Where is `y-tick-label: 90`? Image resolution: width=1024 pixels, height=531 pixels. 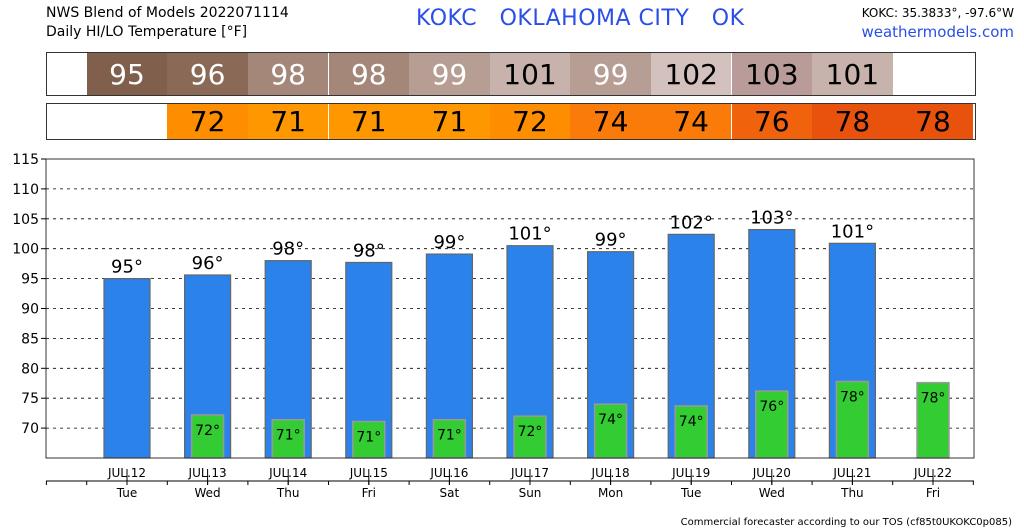
y-tick-label: 90 is located at coordinates (30, 310).